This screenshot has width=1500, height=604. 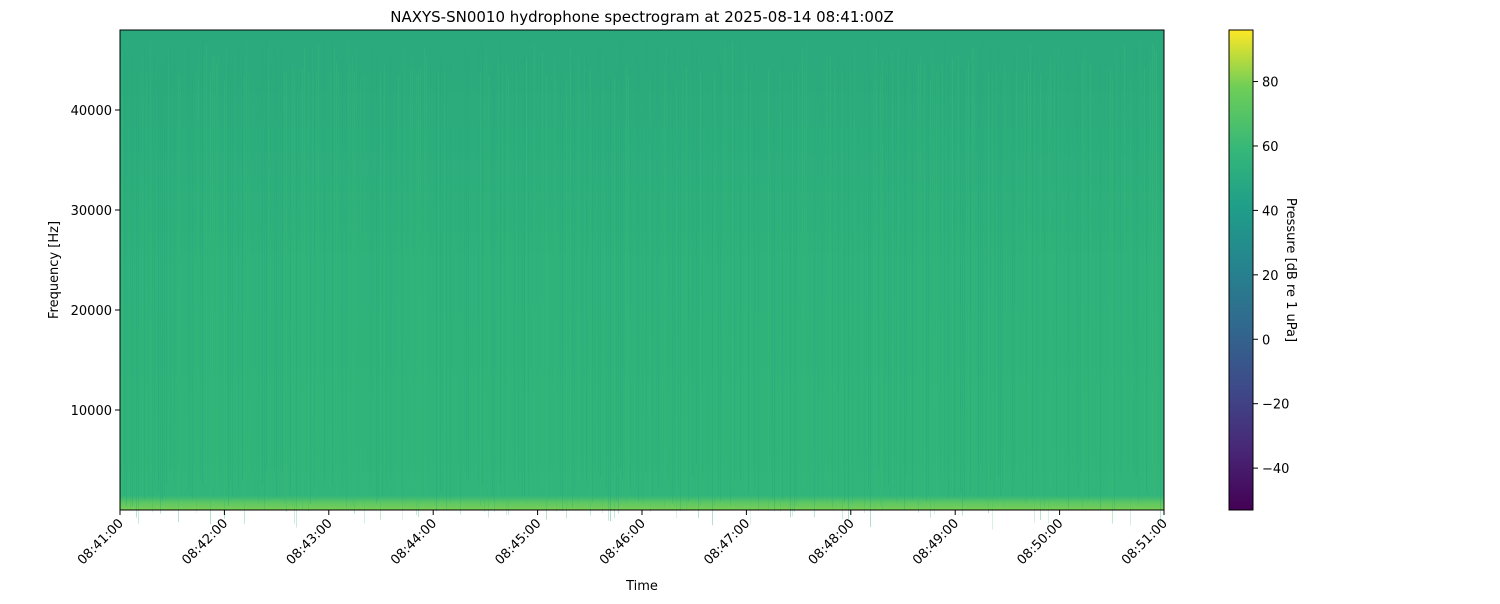 I want to click on y-tick-label: 30000, so click(x=91, y=211).